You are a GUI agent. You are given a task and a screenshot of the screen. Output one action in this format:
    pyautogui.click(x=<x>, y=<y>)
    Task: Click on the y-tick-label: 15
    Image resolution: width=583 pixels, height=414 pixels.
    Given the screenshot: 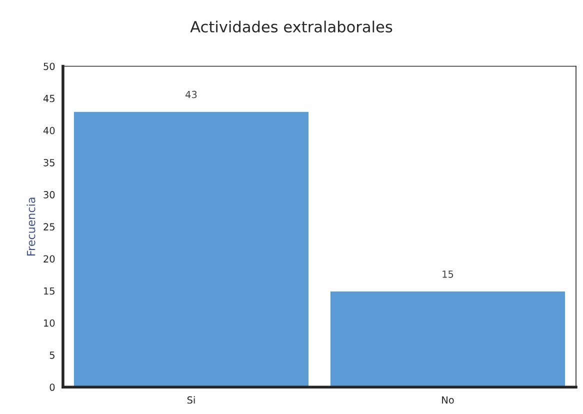 What is the action you would take?
    pyautogui.click(x=49, y=291)
    